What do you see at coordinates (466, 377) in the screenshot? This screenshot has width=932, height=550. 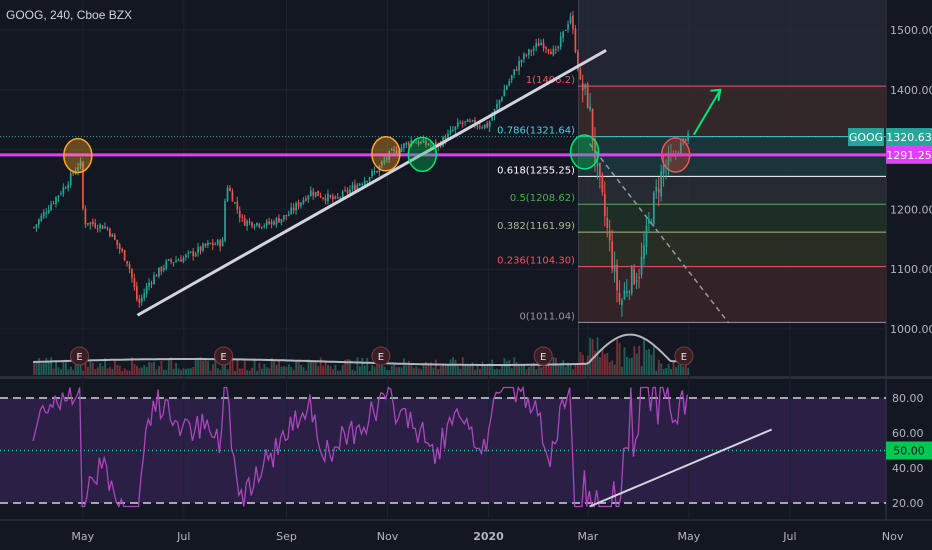 I see `pane-separator` at bounding box center [466, 377].